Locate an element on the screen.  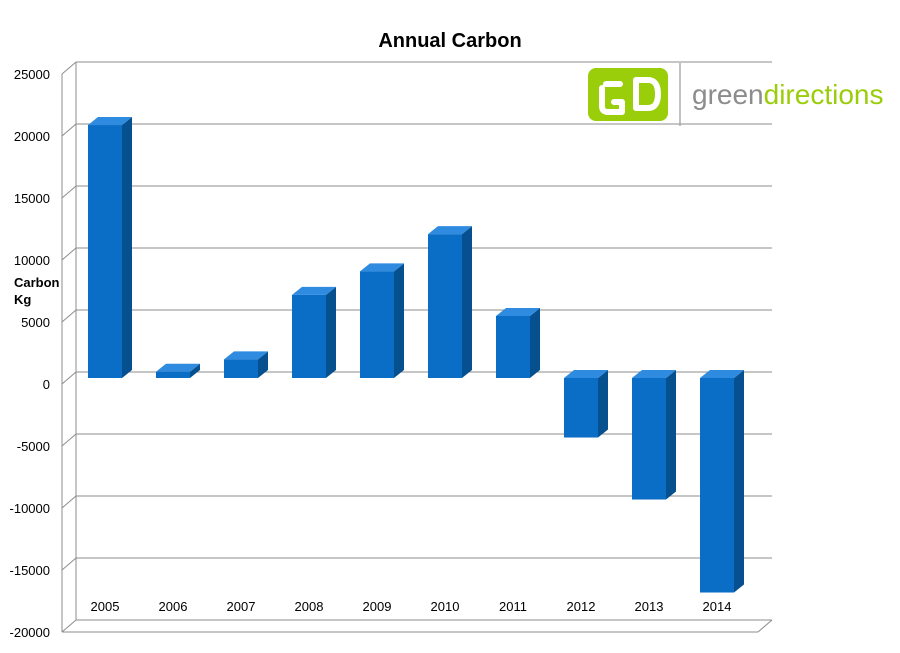
x-category-label: 2007 is located at coordinates (241, 606).